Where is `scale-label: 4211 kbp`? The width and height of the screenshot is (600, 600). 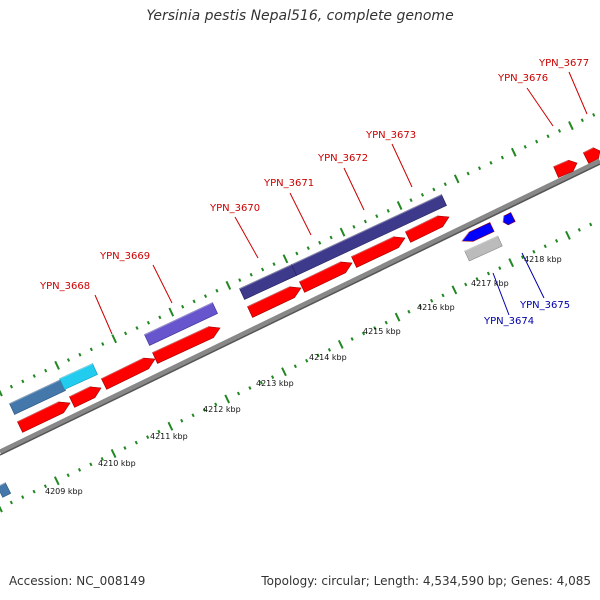 scale-label: 4211 kbp is located at coordinates (169, 436).